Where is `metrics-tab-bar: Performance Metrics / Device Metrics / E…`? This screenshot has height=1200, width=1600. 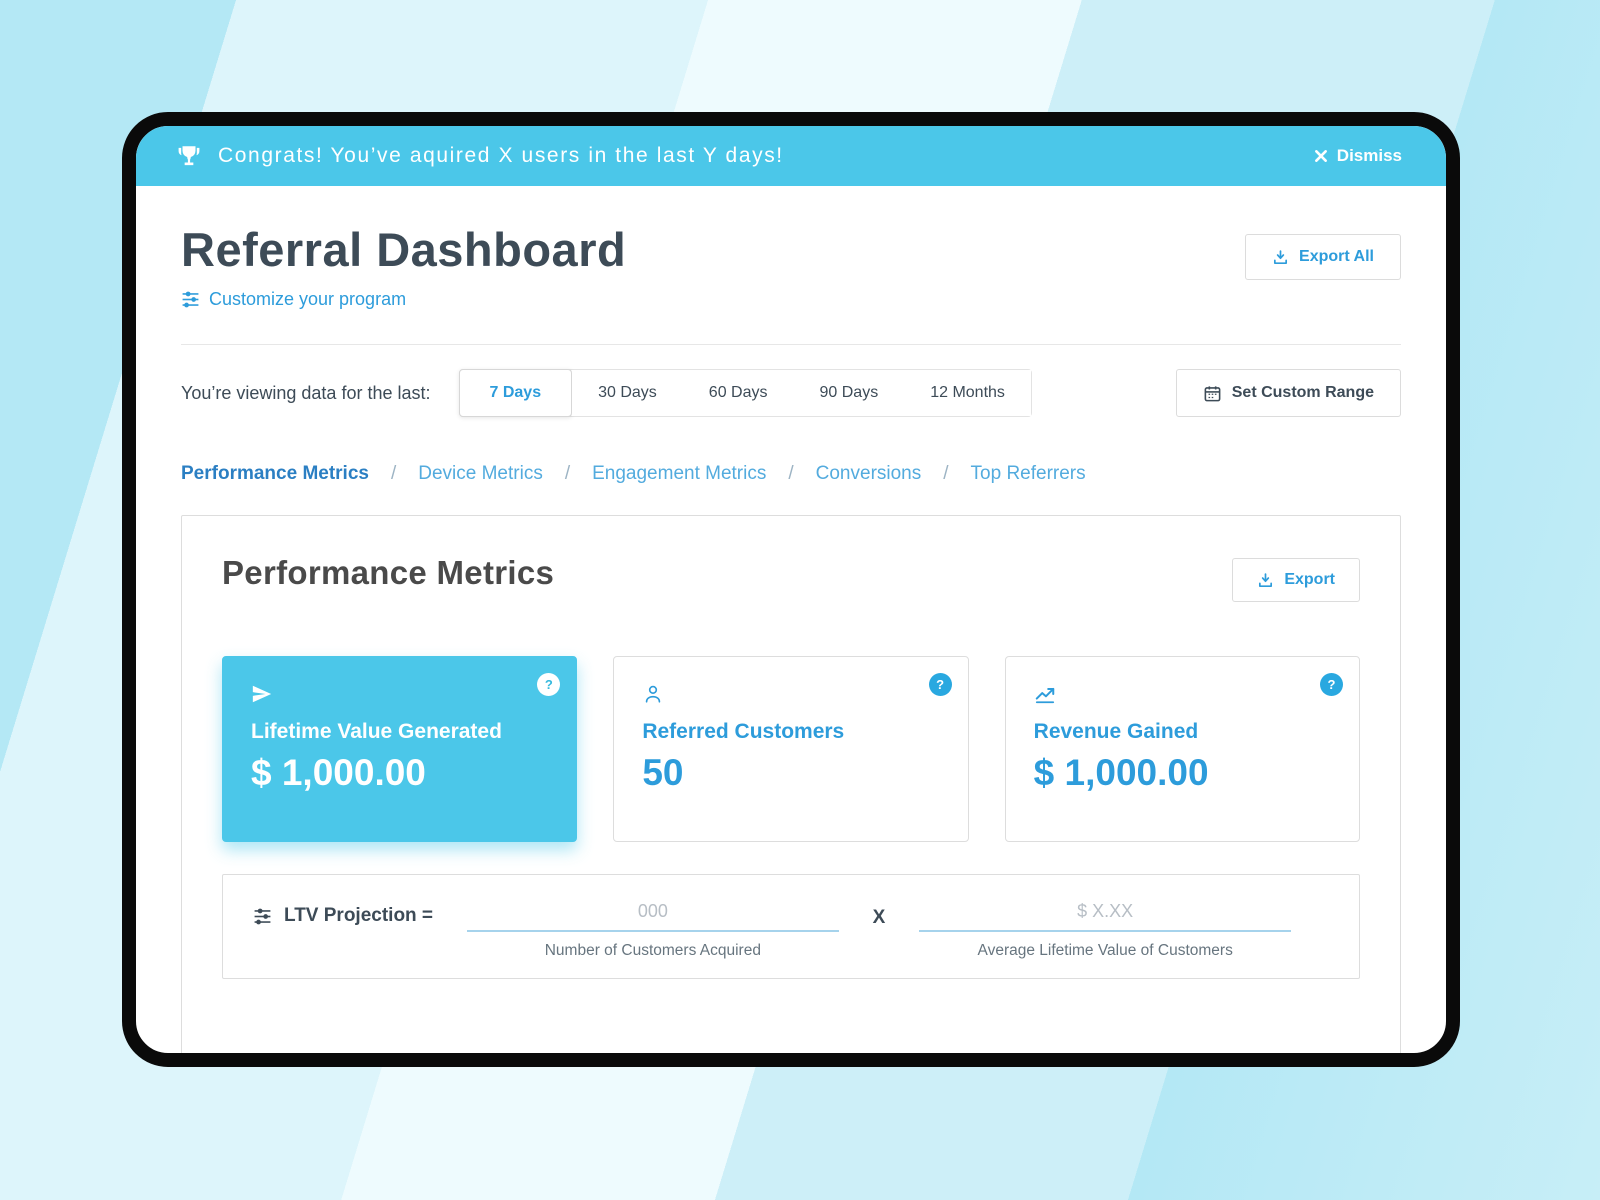
metrics-tab-bar: Performance Metrics / Device Metrics / E… is located at coordinates (791, 474).